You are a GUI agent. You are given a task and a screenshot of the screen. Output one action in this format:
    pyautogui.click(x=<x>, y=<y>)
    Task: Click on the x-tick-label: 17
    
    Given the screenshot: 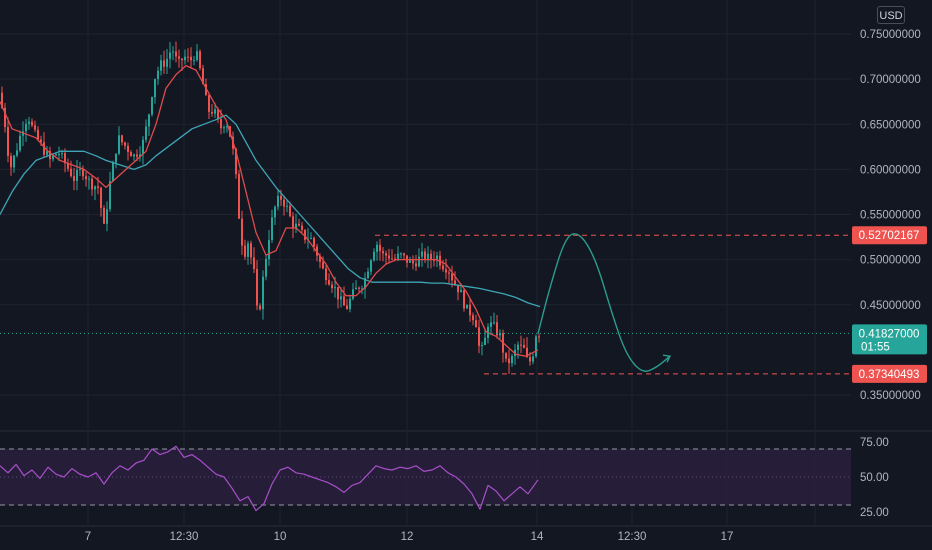 What is the action you would take?
    pyautogui.click(x=727, y=537)
    